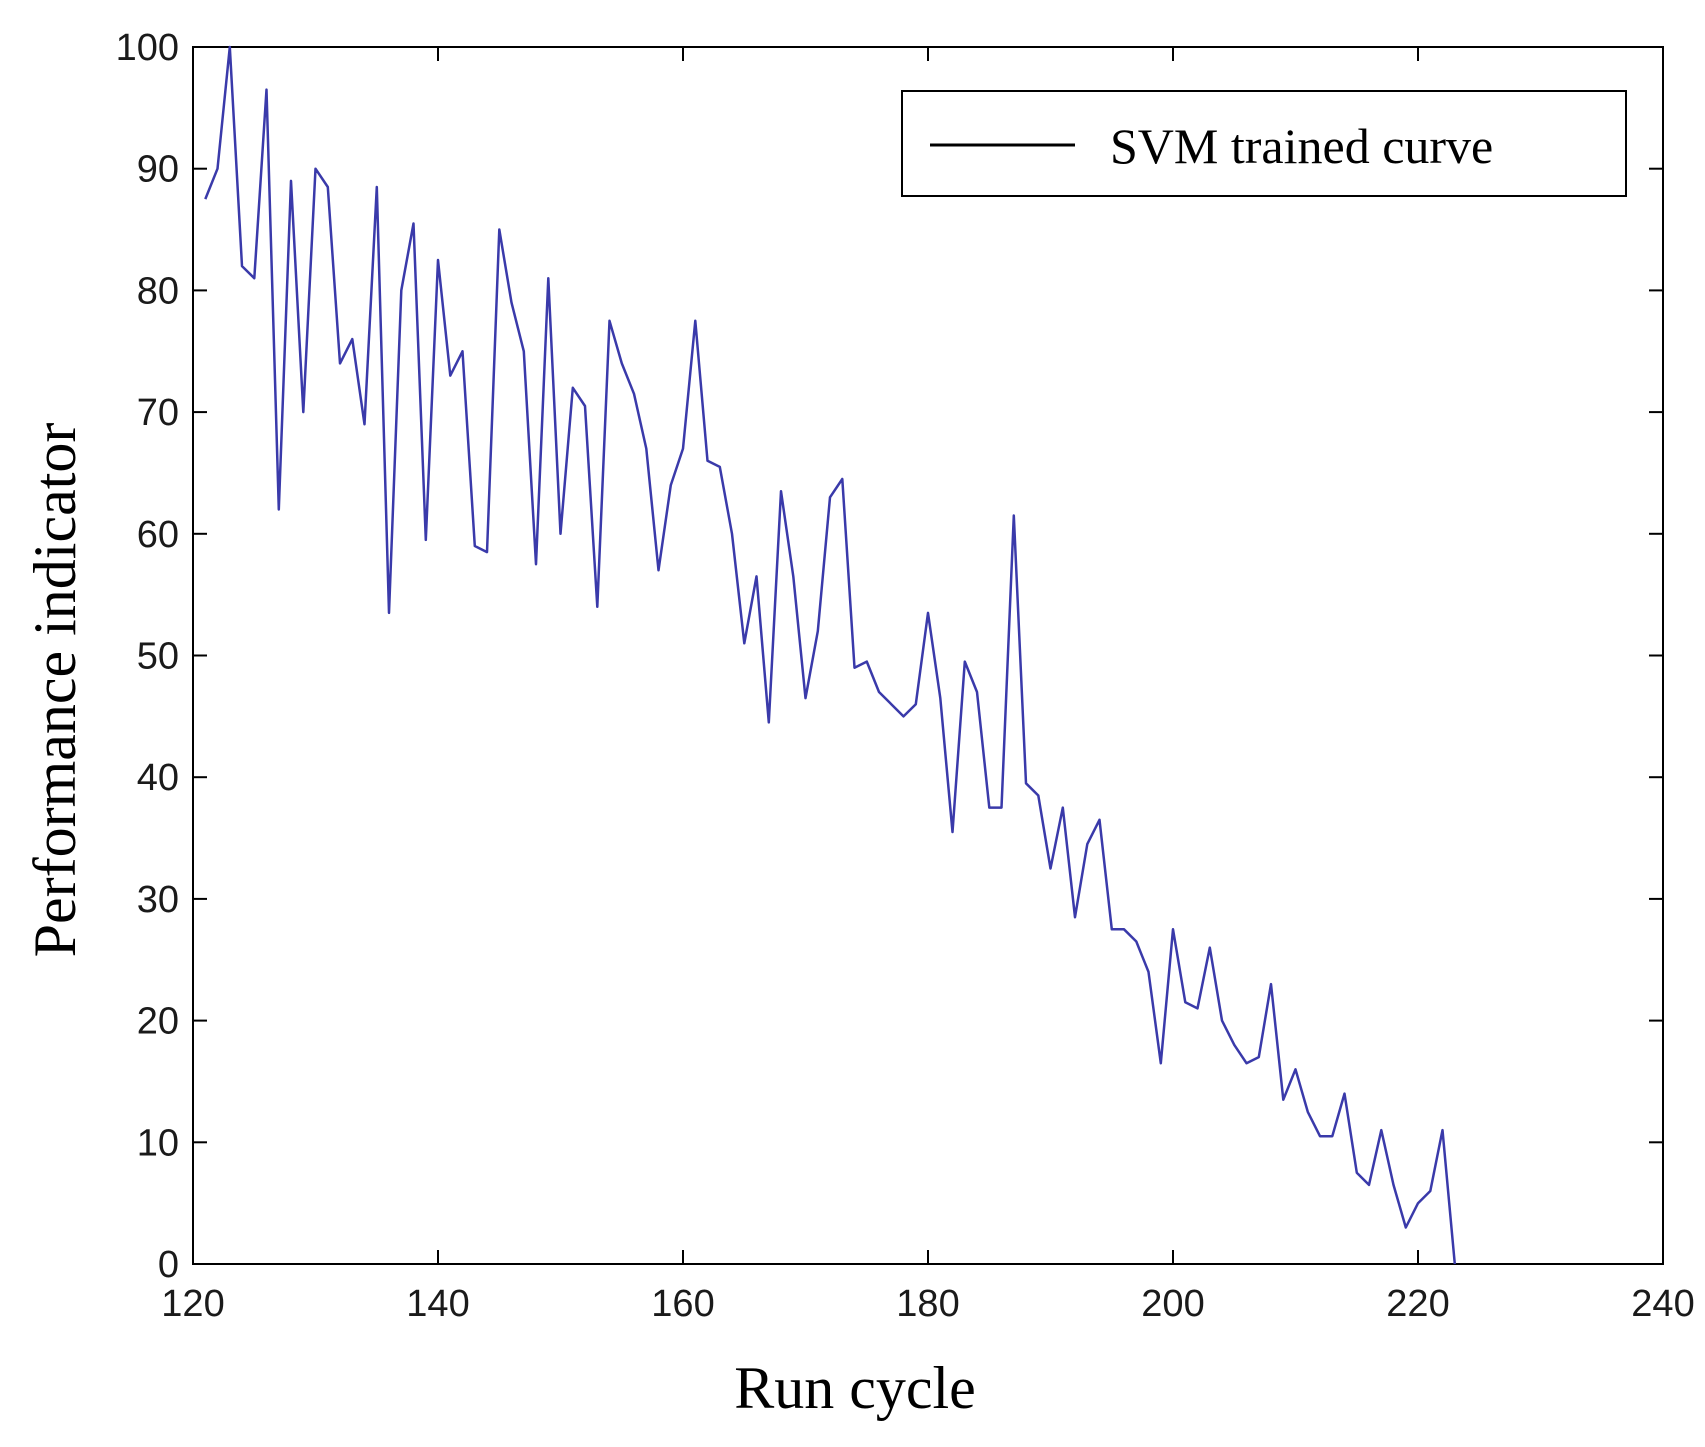 The image size is (1705, 1447). Describe the element at coordinates (158, 778) in the screenshot. I see `y-tick-label: 40` at that location.